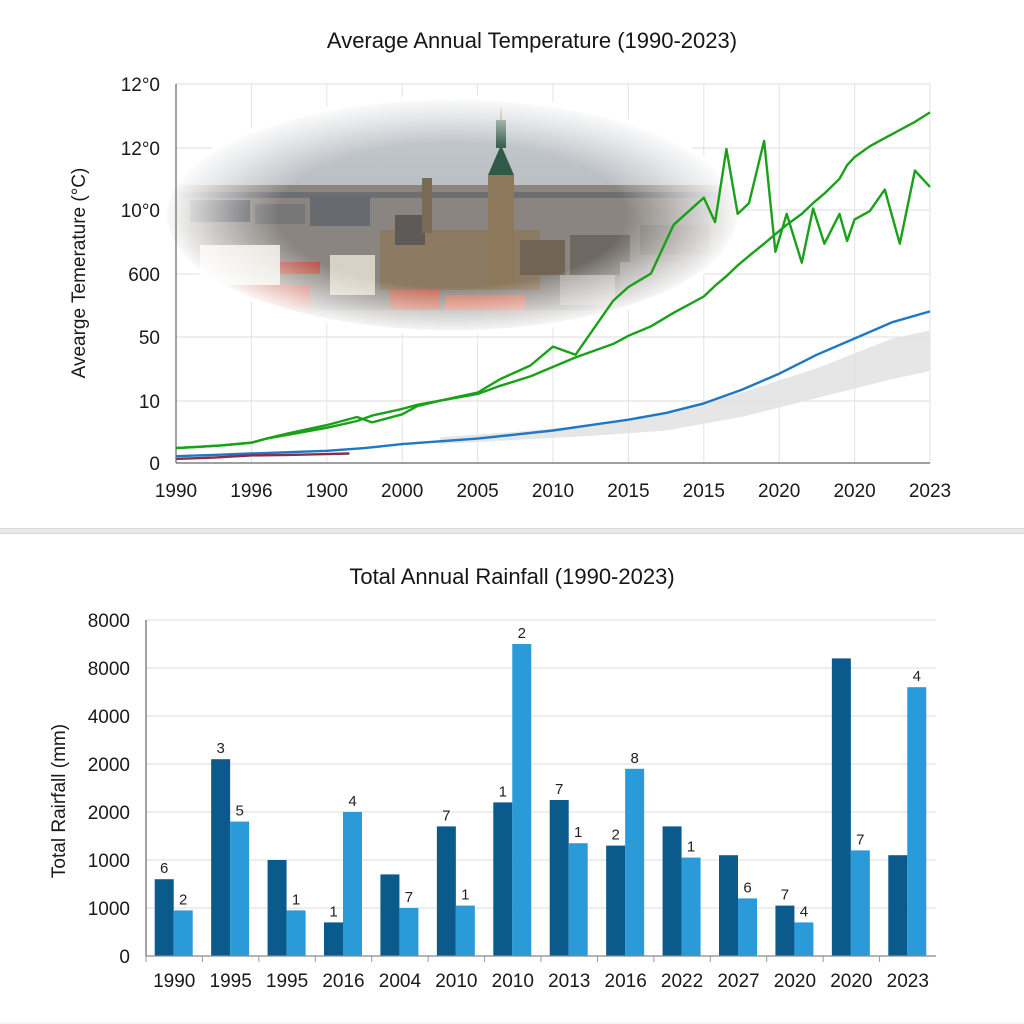 This screenshot has width=1024, height=1024. I want to click on rainfall-x-tick-label: 2022, so click(682, 981).